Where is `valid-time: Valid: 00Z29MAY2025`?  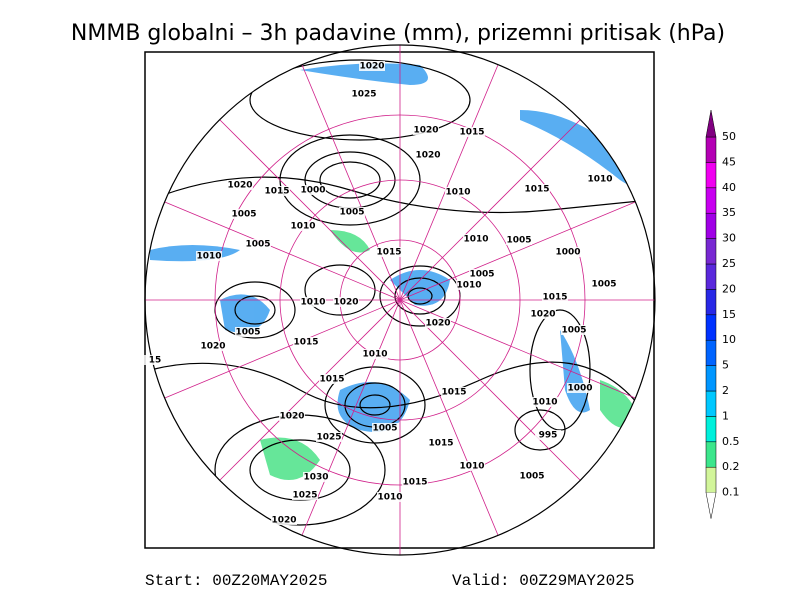 valid-time: Valid: 00Z29MAY2025 is located at coordinates (543, 581).